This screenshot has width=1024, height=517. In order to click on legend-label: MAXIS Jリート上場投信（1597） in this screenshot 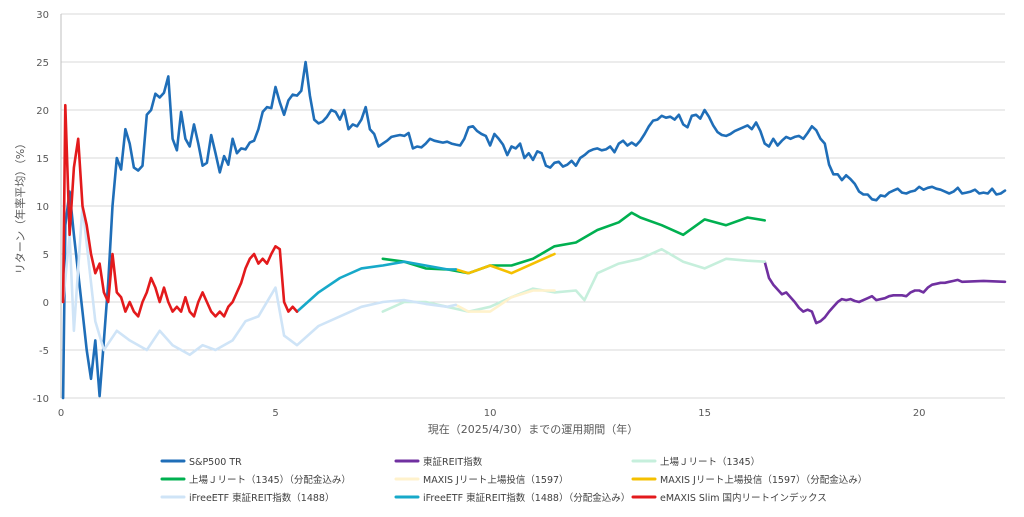, I will do `click(496, 480)`.